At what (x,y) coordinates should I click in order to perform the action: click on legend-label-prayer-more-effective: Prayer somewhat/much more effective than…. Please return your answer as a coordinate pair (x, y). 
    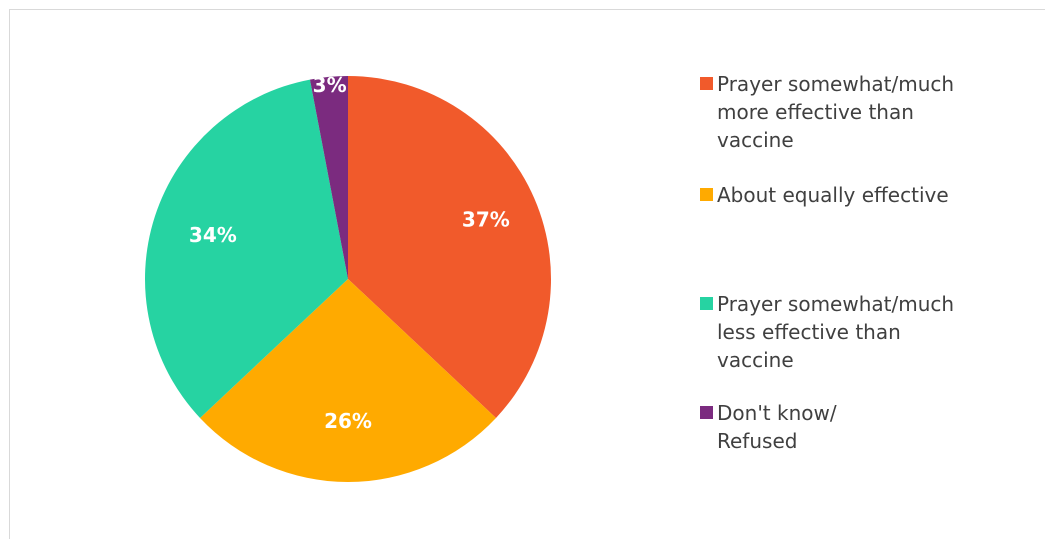
    Looking at the image, I should click on (836, 112).